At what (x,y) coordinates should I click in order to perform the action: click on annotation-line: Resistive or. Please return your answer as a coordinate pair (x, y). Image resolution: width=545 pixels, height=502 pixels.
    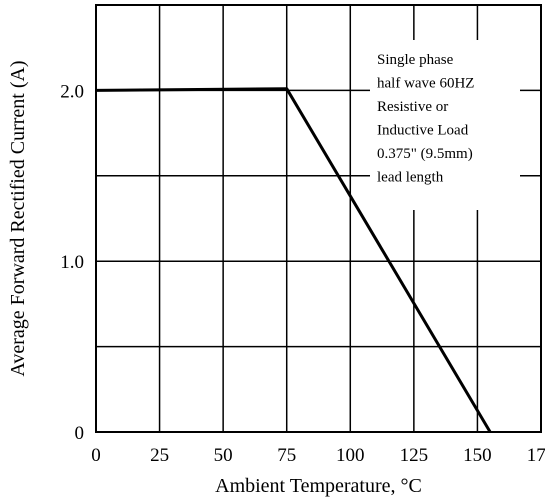
    Looking at the image, I should click on (412, 107).